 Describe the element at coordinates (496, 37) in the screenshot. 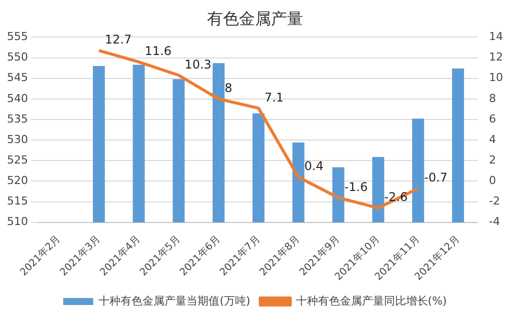

I see `y2-tick-label: 14` at that location.